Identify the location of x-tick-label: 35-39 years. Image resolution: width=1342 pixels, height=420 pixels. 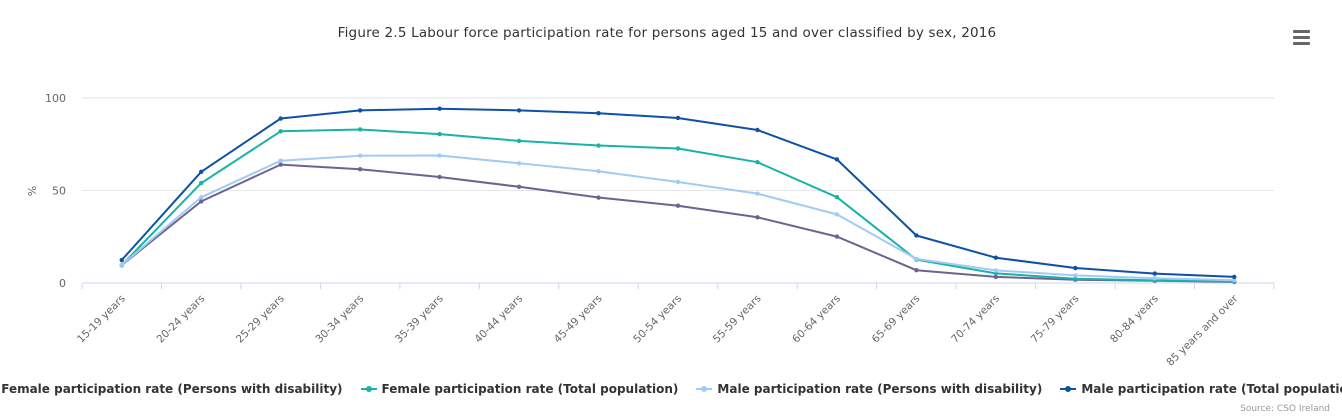
(419, 319).